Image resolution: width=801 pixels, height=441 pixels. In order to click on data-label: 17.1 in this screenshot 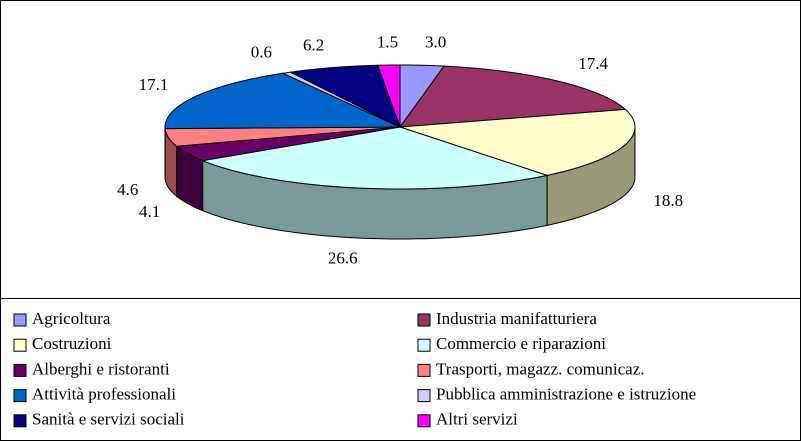, I will do `click(154, 84)`.